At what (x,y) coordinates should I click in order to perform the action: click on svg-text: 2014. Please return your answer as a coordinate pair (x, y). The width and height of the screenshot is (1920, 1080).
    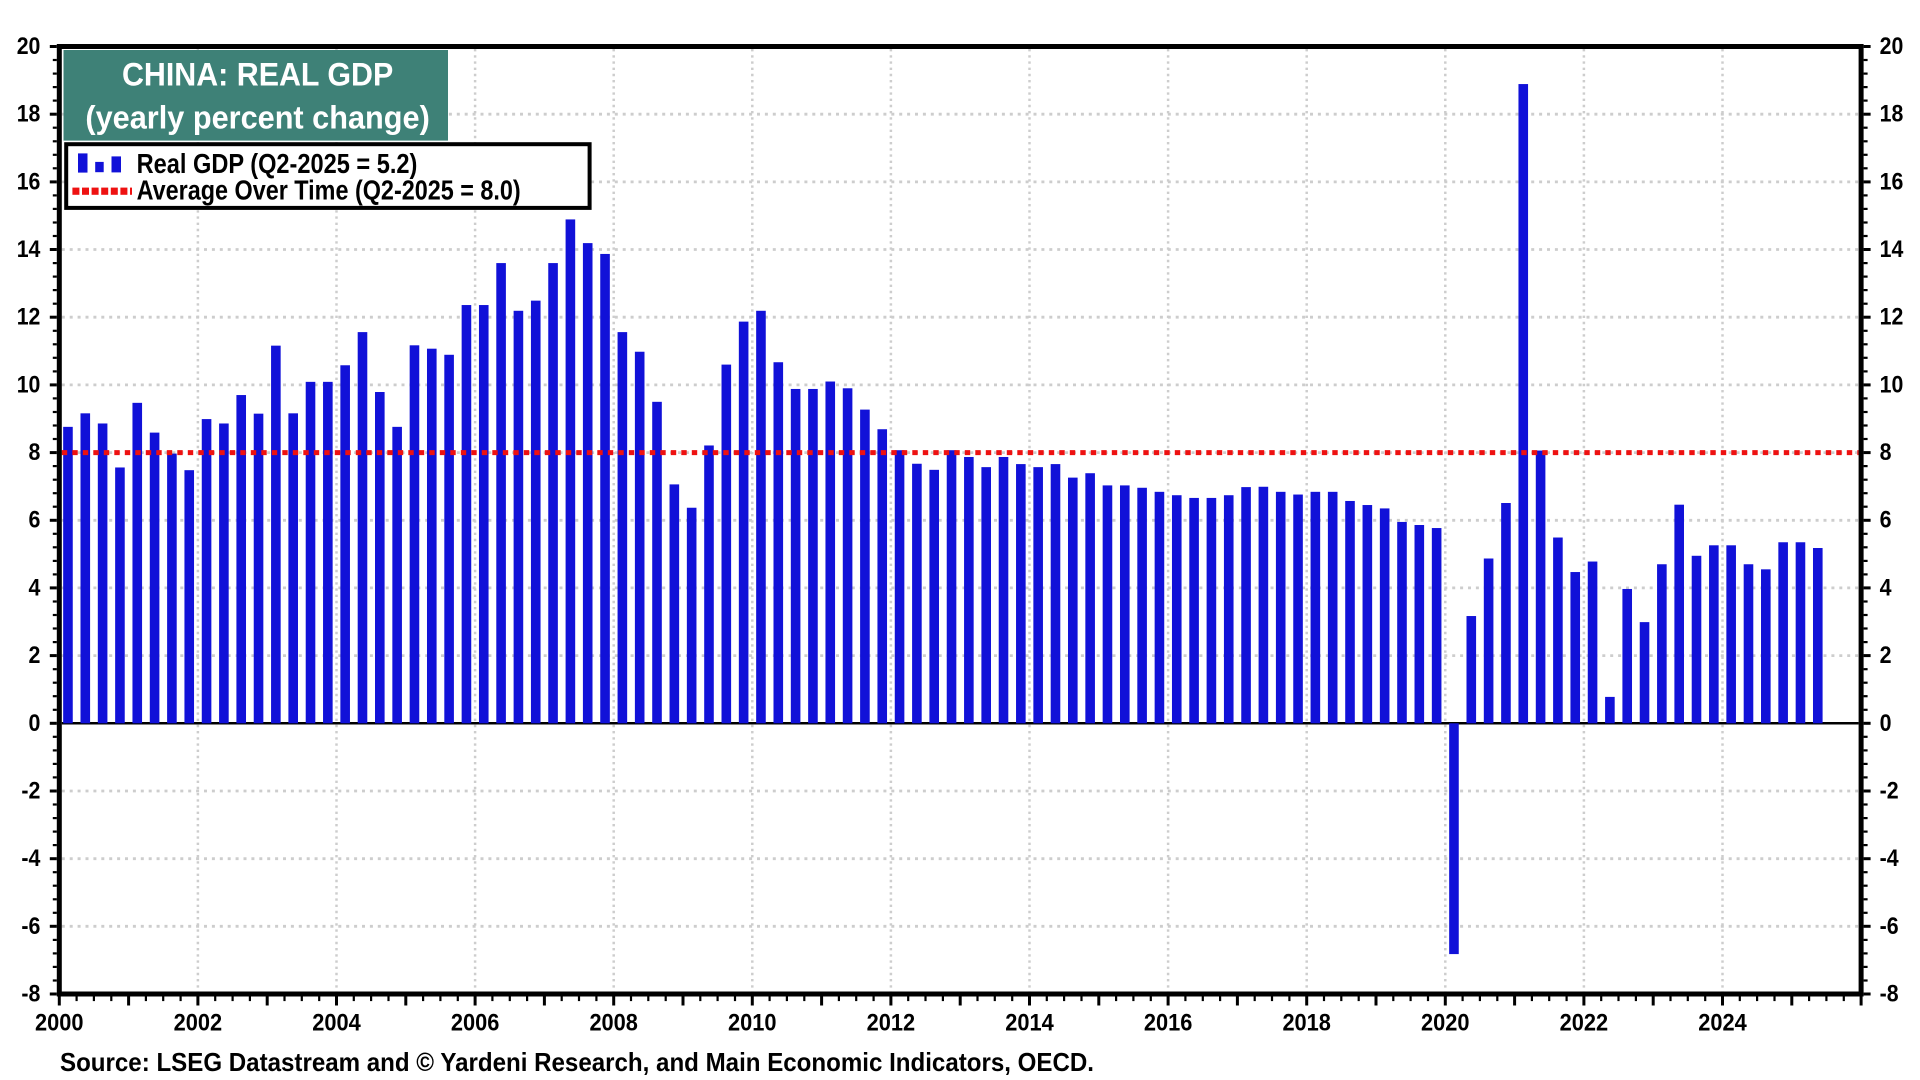
    Looking at the image, I should click on (1029, 1022).